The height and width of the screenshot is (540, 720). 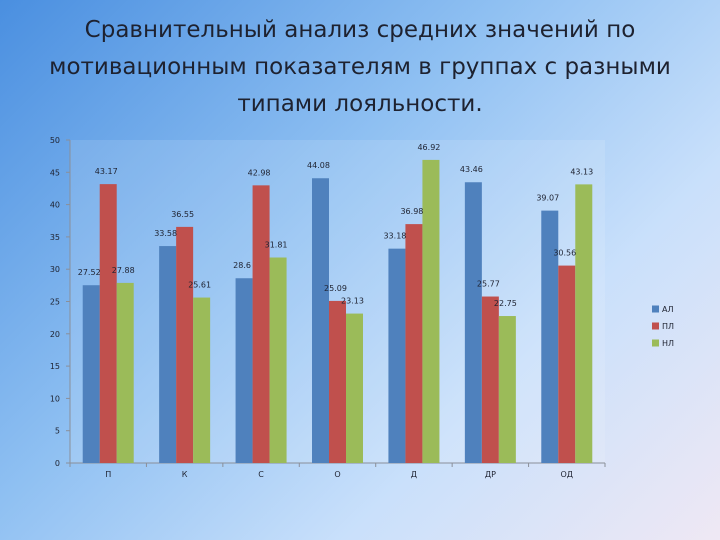 What do you see at coordinates (57, 431) in the screenshot?
I see `y-tick-label: 5` at bounding box center [57, 431].